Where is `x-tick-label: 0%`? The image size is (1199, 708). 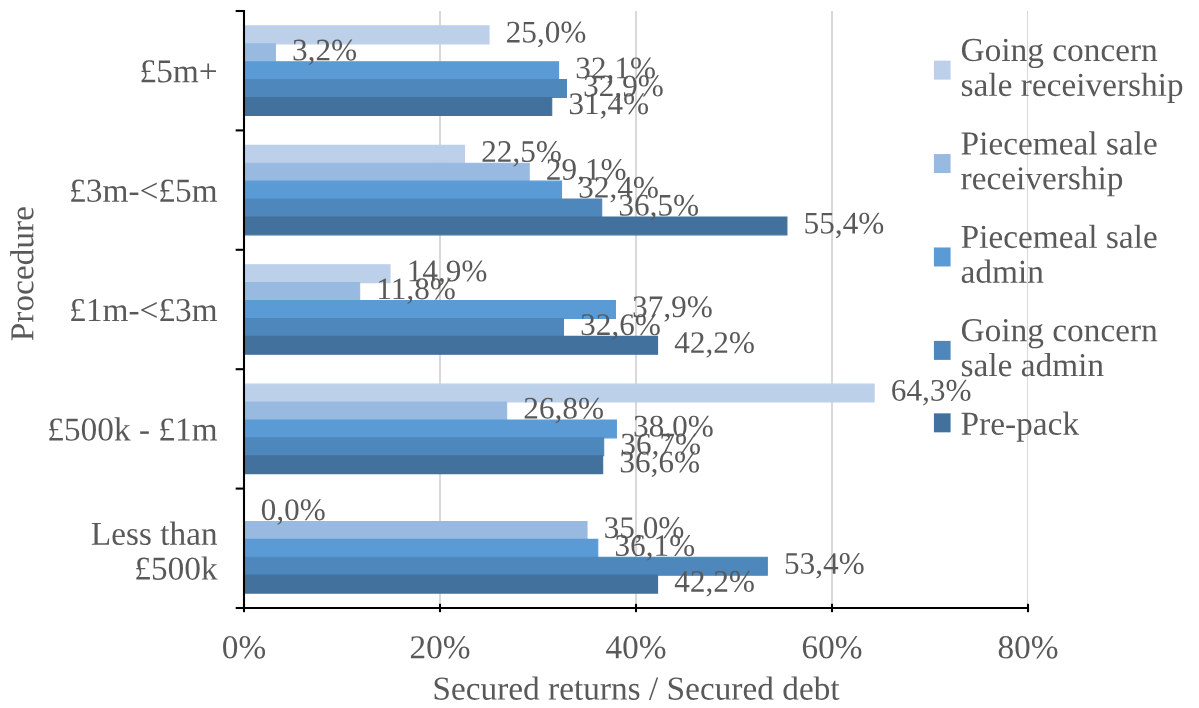 x-tick-label: 0% is located at coordinates (244, 647).